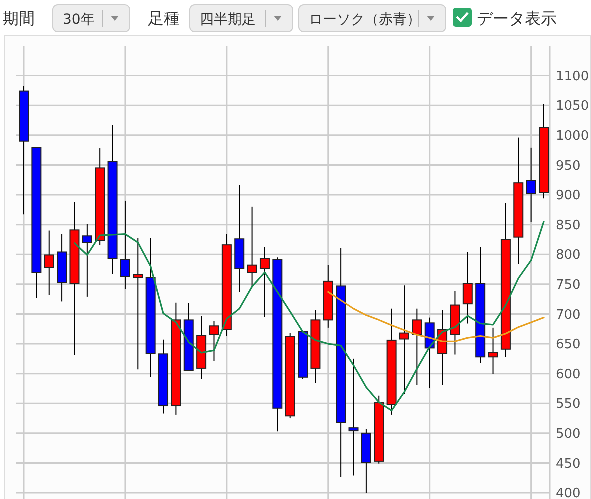 This screenshot has height=499, width=591. Describe the element at coordinates (164, 18) in the screenshot. I see `text: 足種` at that location.